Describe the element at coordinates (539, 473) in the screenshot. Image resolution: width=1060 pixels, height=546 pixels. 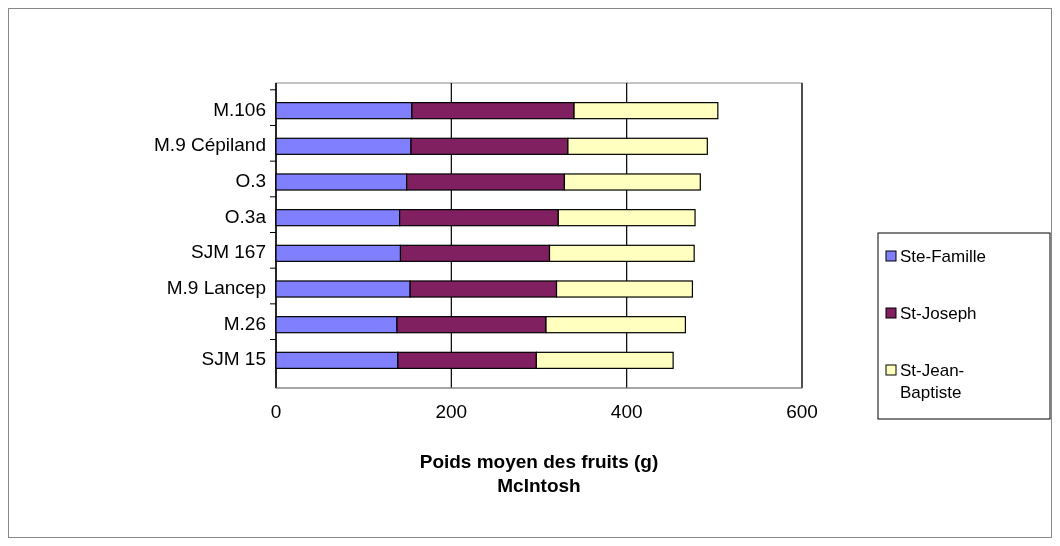
I see `x-axis-title: Poids moyen des fruits (g) McIntosh` at that location.